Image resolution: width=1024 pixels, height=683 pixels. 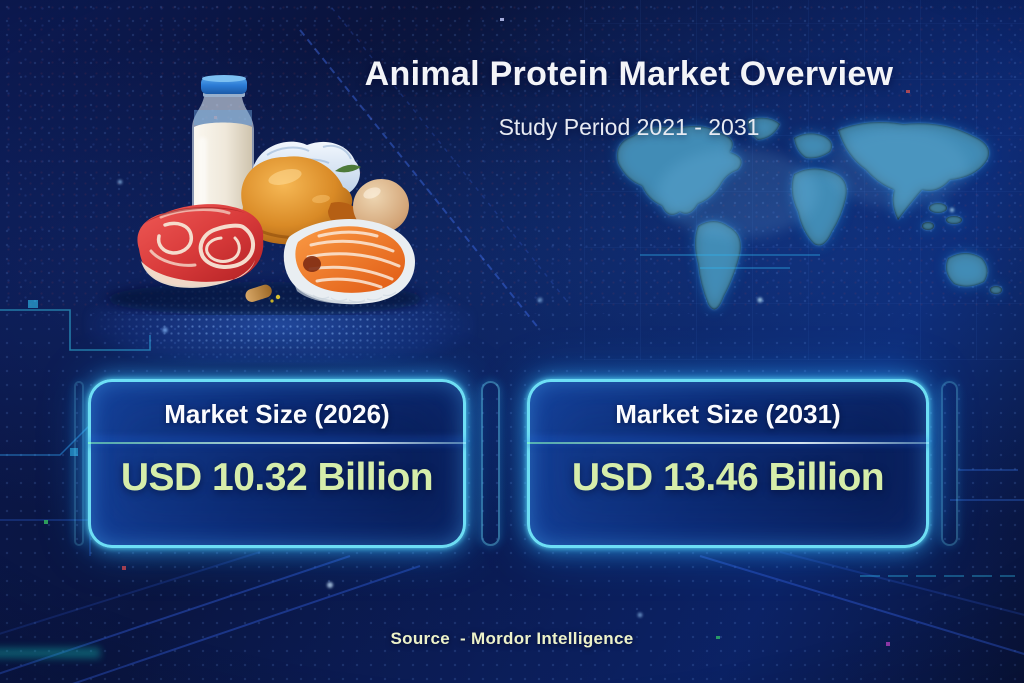 I want to click on roasted-chicken, so click(x=309, y=200).